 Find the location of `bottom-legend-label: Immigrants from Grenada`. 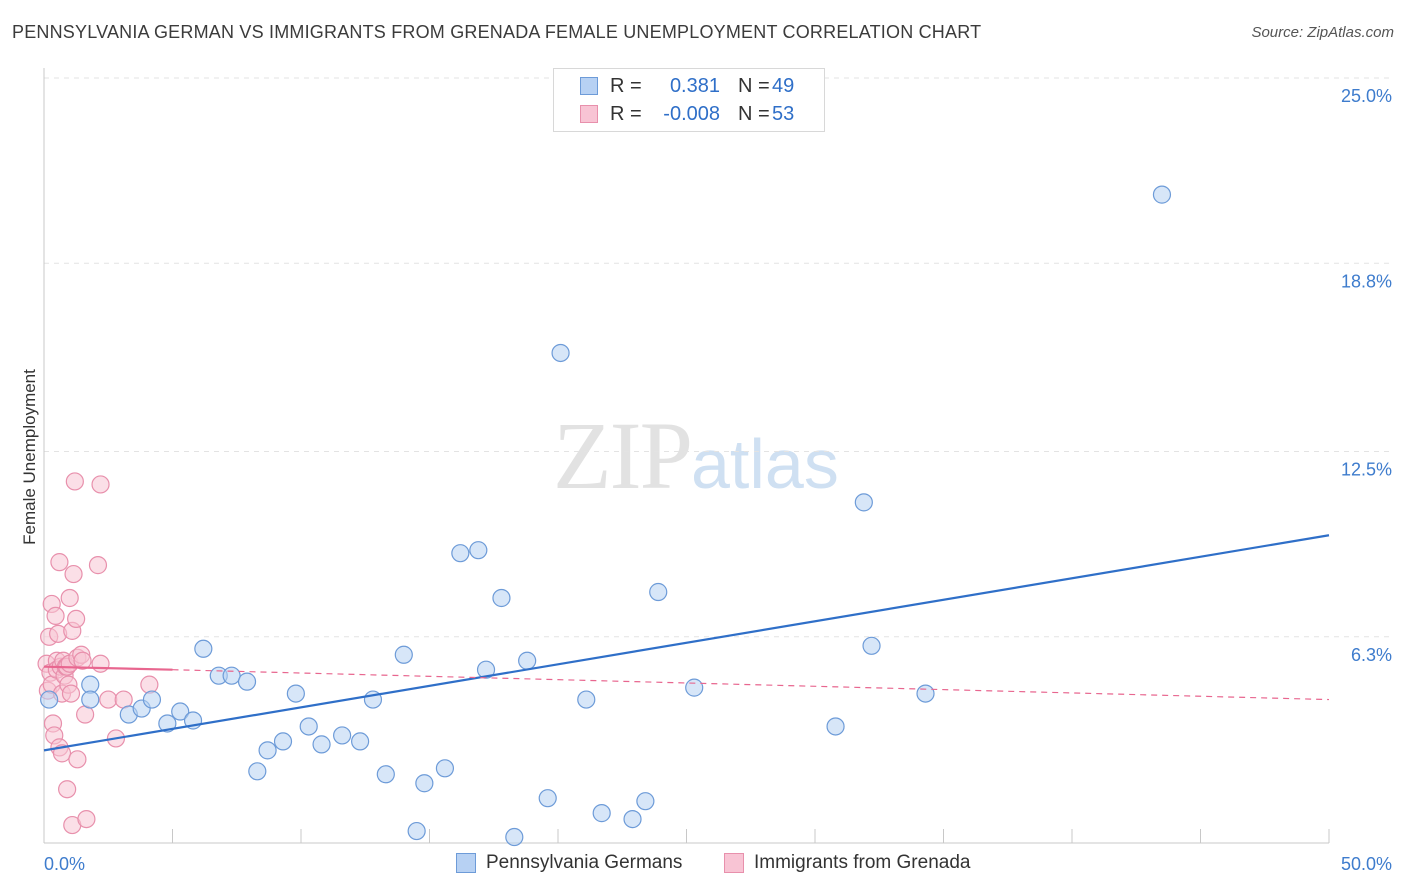

bottom-legend-label: Immigrants from Grenada is located at coordinates (862, 862).